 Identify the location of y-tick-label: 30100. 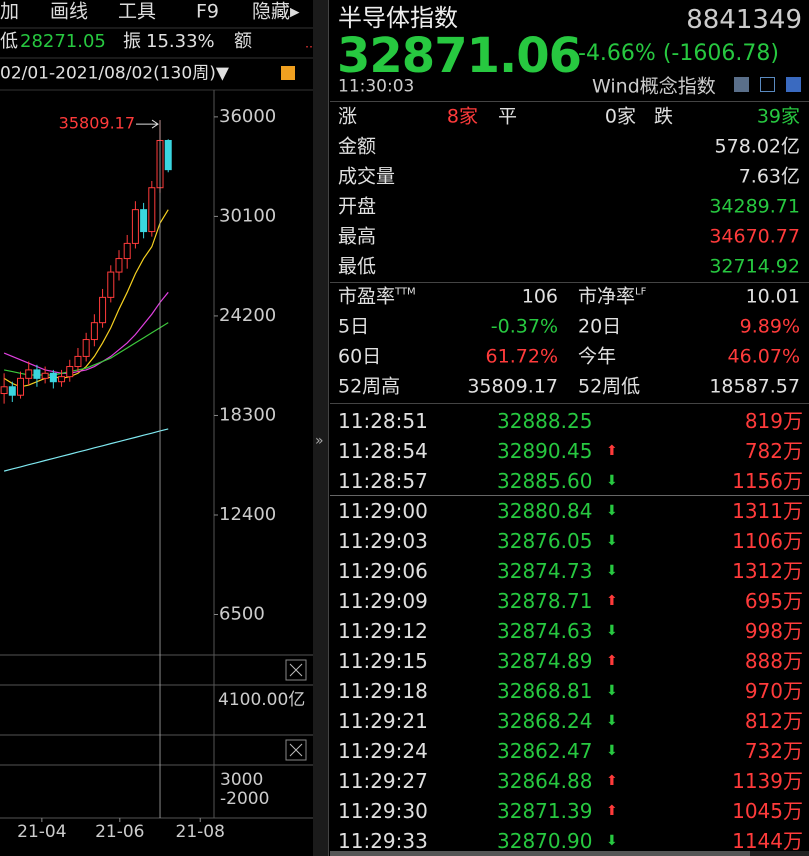
(247, 215).